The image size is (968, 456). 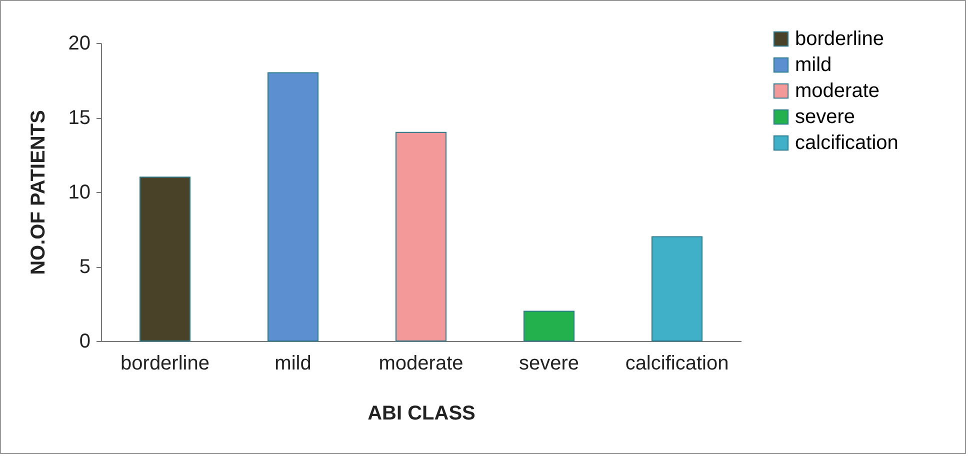 What do you see at coordinates (38, 192) in the screenshot?
I see `y-axis-title: NO.OF PATIENTS` at bounding box center [38, 192].